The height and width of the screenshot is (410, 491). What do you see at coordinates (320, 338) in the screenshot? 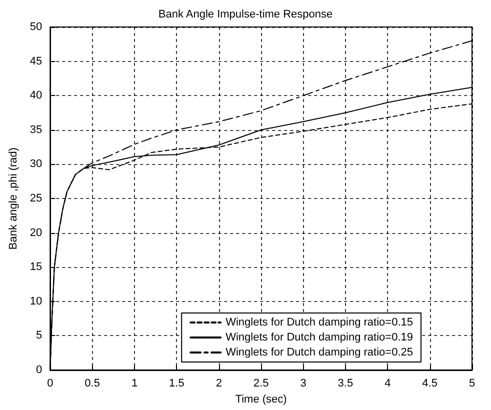
I see `legend-label: Winglets for Dutch damping ratio=0.19` at bounding box center [320, 338].